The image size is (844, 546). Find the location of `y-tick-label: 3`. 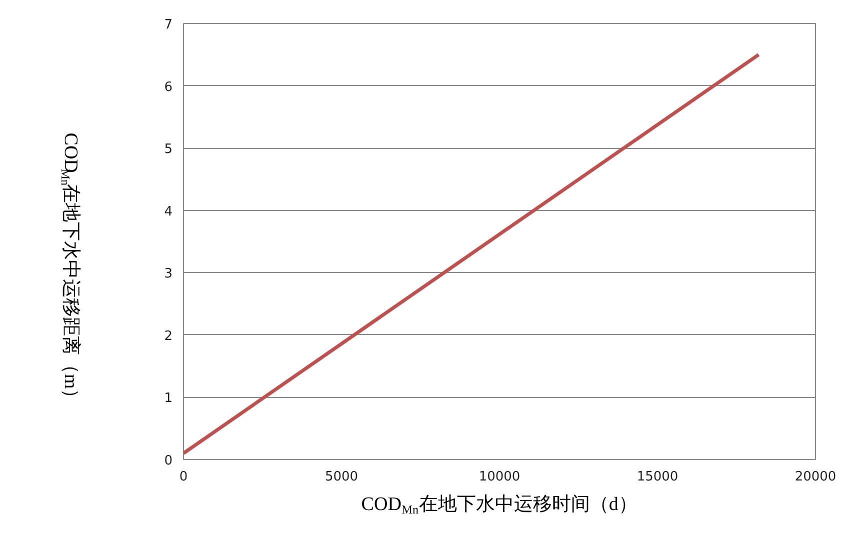

y-tick-label: 3 is located at coordinates (168, 274).